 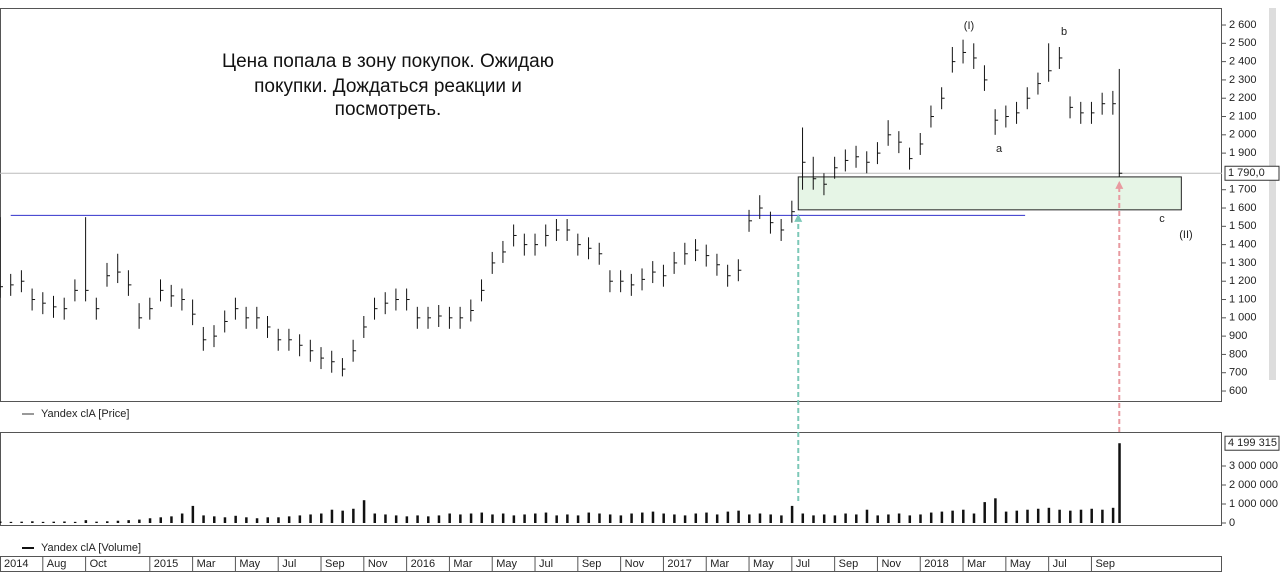 I want to click on wave-label: c, so click(x=1162, y=219).